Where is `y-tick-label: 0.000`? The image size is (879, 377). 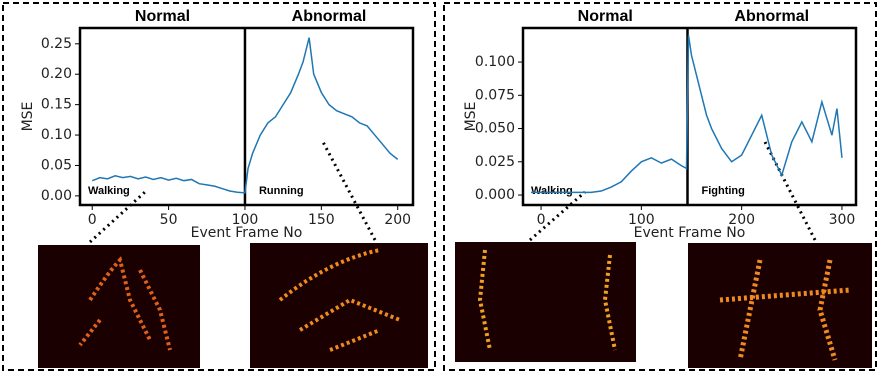
y-tick-label: 0.000 is located at coordinates (495, 195).